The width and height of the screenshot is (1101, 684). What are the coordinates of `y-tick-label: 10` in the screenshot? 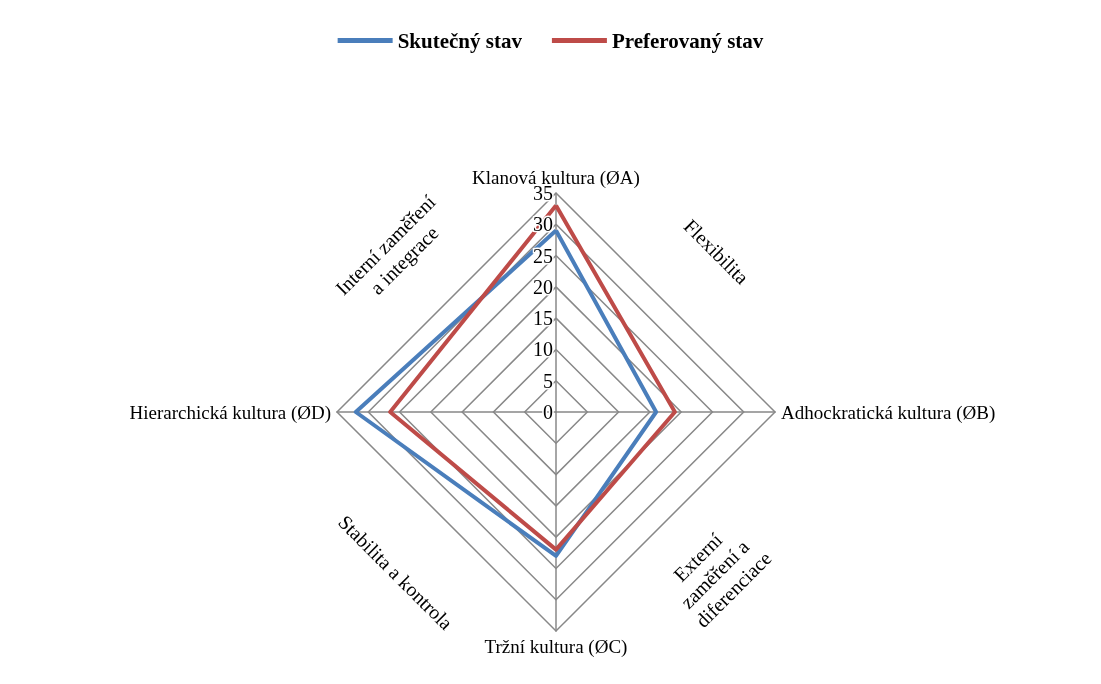 It's located at (543, 349).